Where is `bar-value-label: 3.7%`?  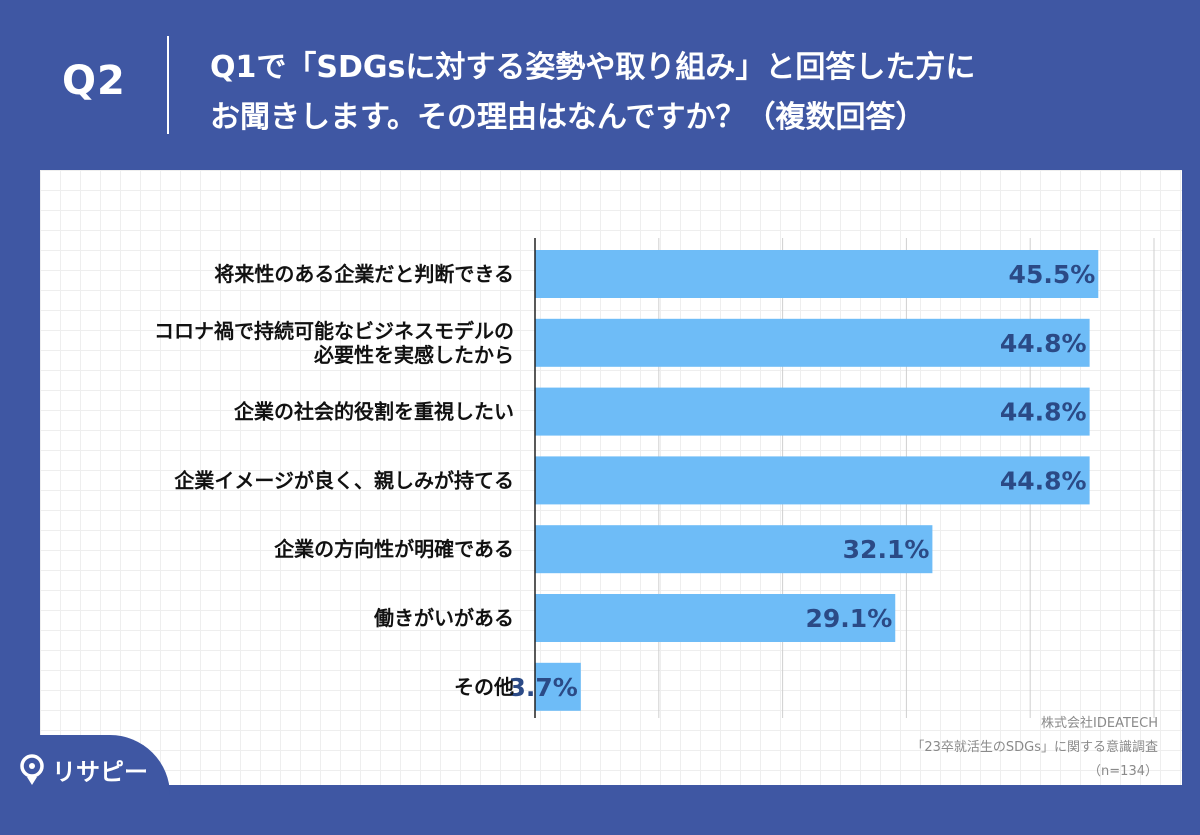 bar-value-label: 3.7% is located at coordinates (542, 687).